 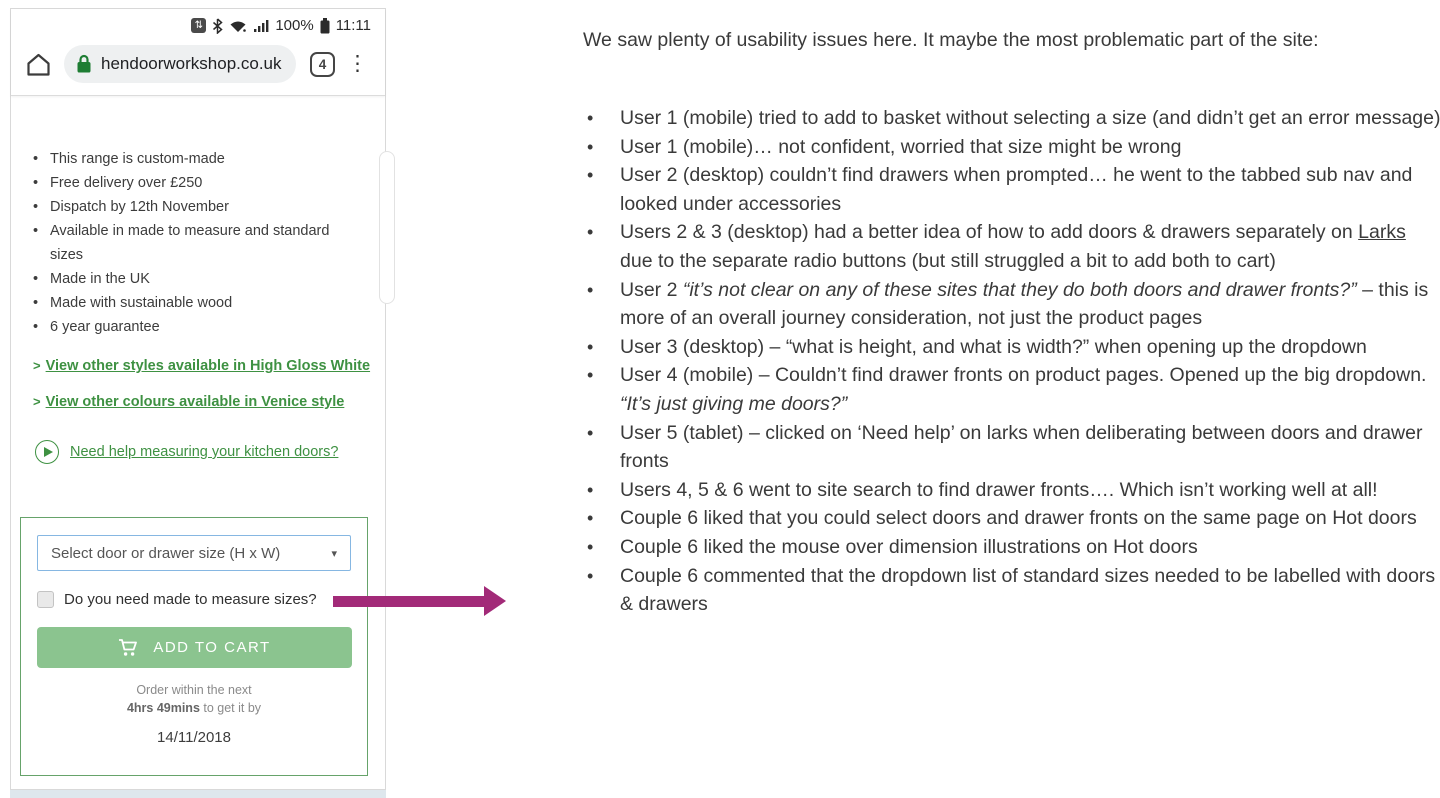 What do you see at coordinates (190, 599) in the screenshot?
I see `made-to-measure-label: Do you need made to measure sizes?` at bounding box center [190, 599].